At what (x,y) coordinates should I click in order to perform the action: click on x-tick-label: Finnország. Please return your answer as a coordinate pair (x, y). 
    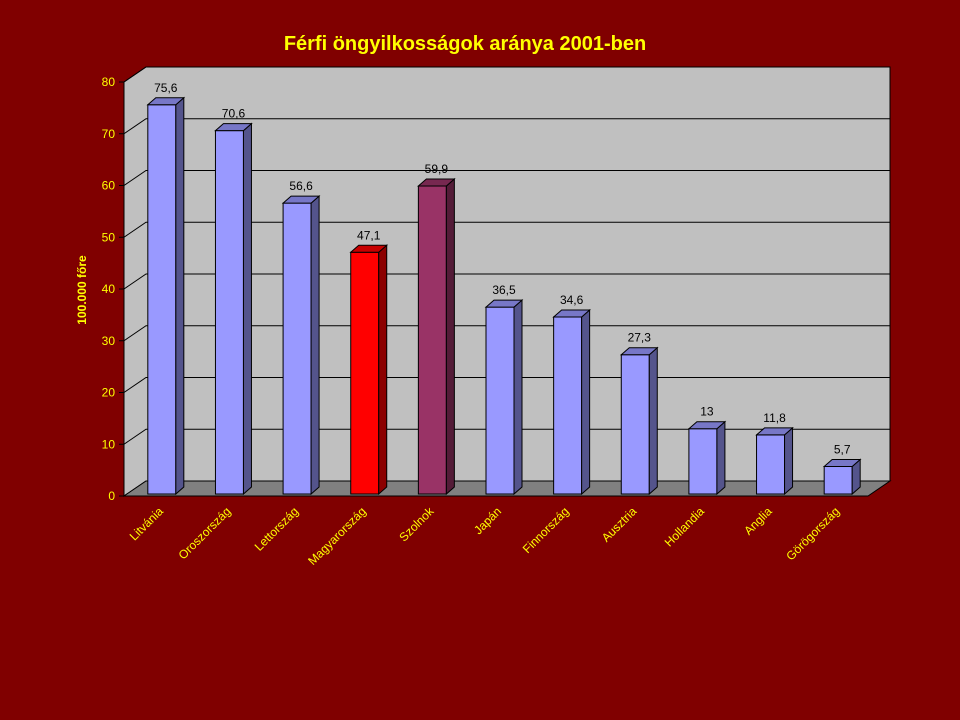
    Looking at the image, I should click on (546, 530).